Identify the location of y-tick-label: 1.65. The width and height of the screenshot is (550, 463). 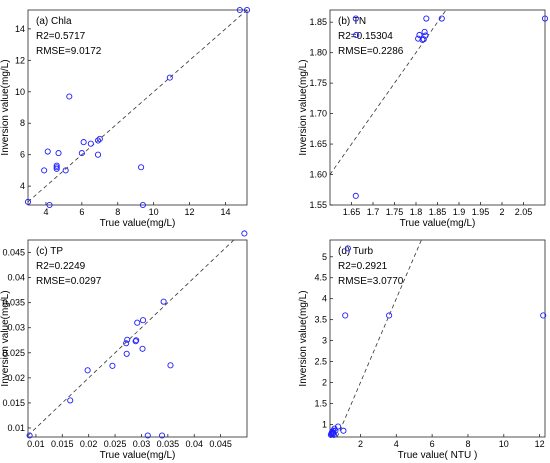
(318, 144).